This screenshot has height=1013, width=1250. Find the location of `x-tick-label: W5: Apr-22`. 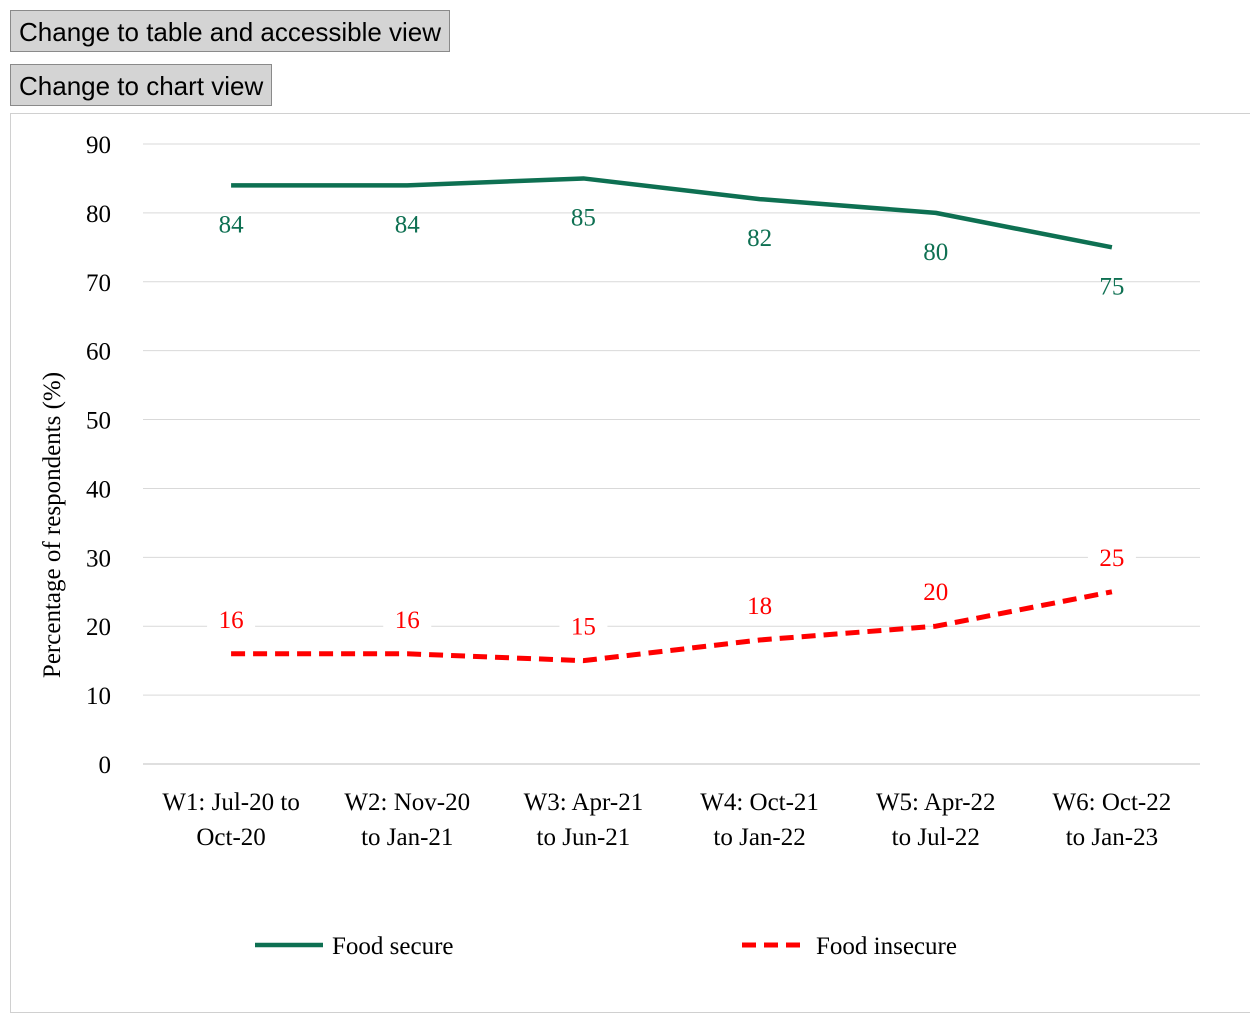

x-tick-label: W5: Apr-22 is located at coordinates (936, 802).